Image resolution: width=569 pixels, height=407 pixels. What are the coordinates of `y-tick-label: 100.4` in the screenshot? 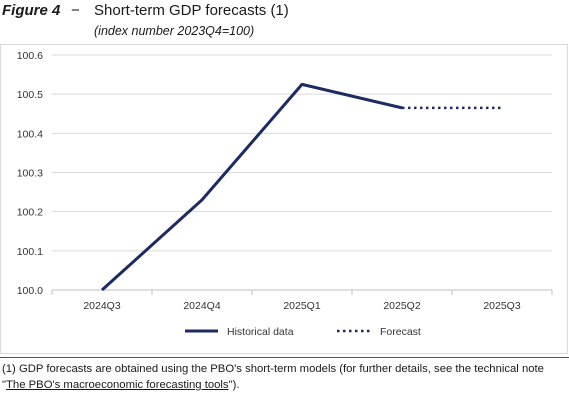 It's located at (30, 134).